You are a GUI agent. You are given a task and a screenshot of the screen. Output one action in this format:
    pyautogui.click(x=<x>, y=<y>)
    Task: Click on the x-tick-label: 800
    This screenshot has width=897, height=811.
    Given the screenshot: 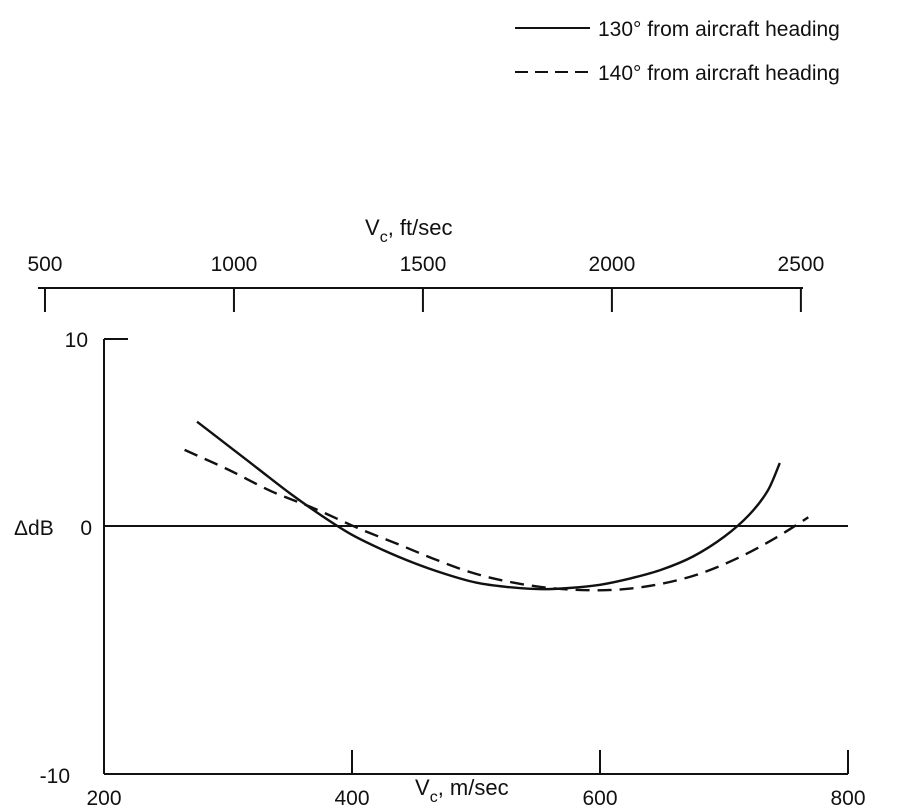 What is the action you would take?
    pyautogui.click(x=847, y=798)
    